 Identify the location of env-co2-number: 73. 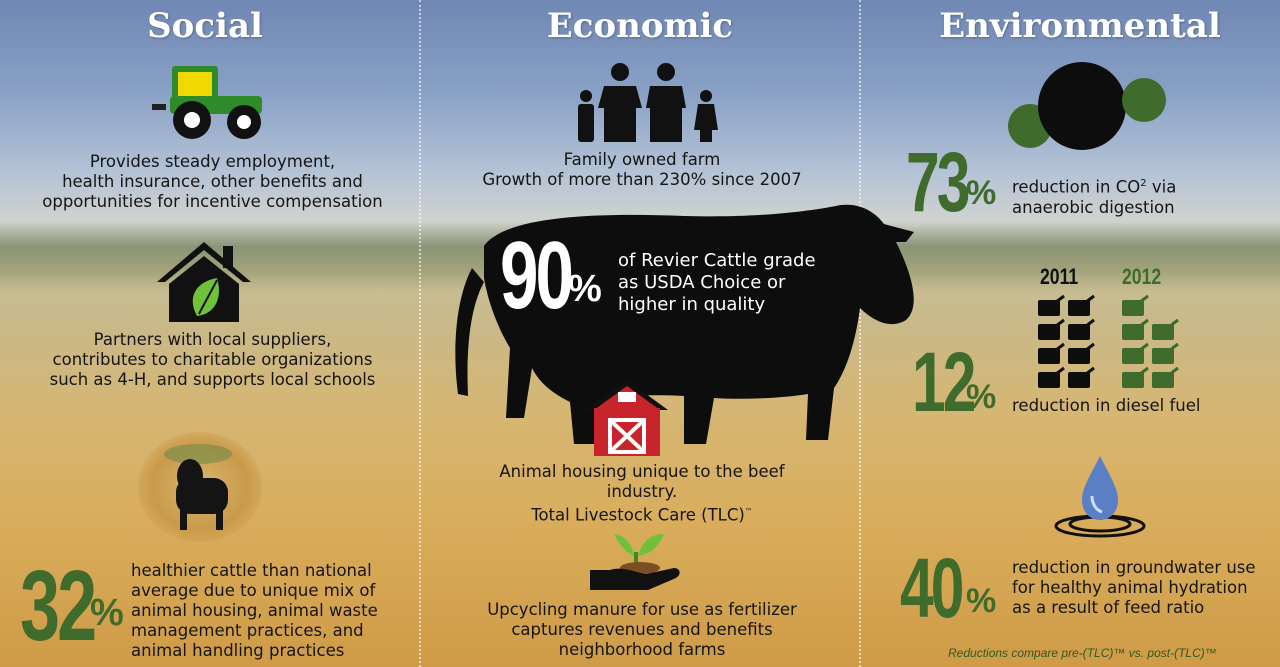
(938, 182).